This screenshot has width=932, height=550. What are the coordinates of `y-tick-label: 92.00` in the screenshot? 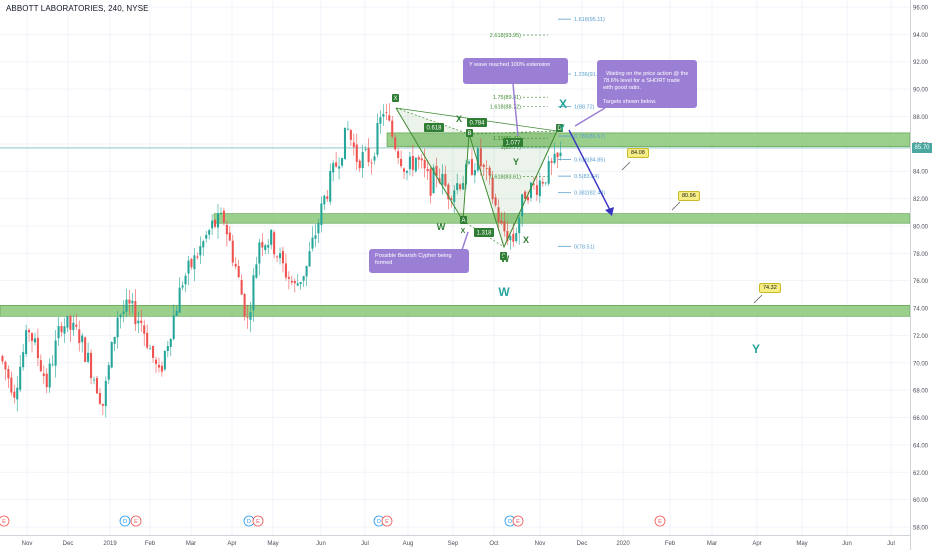 It's located at (921, 63).